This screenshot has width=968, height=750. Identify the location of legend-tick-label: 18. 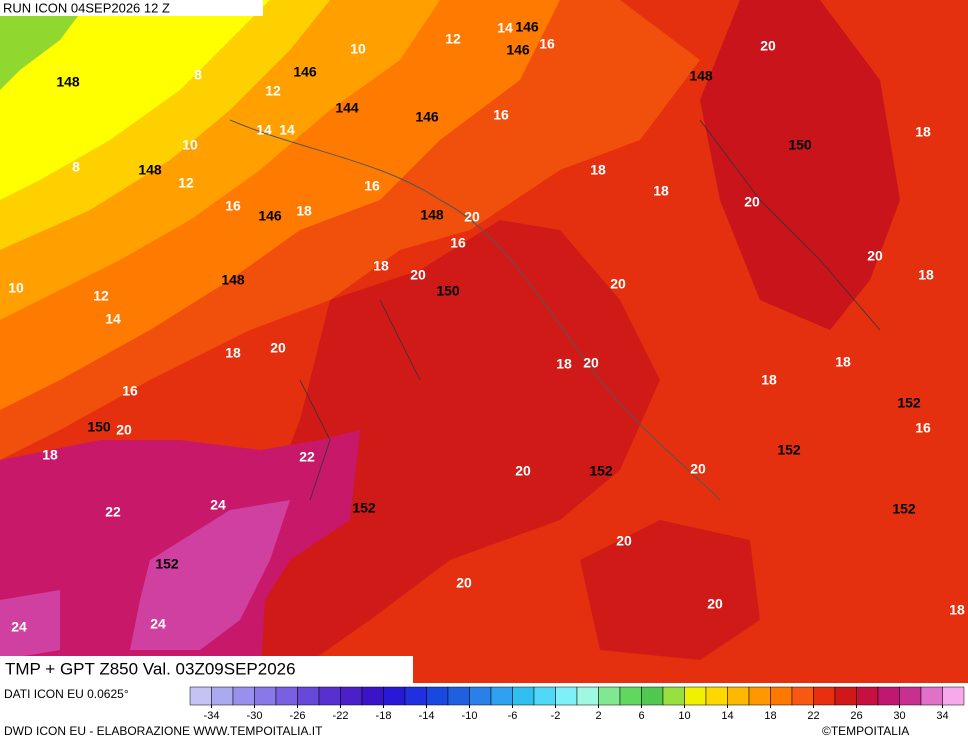
(770, 716).